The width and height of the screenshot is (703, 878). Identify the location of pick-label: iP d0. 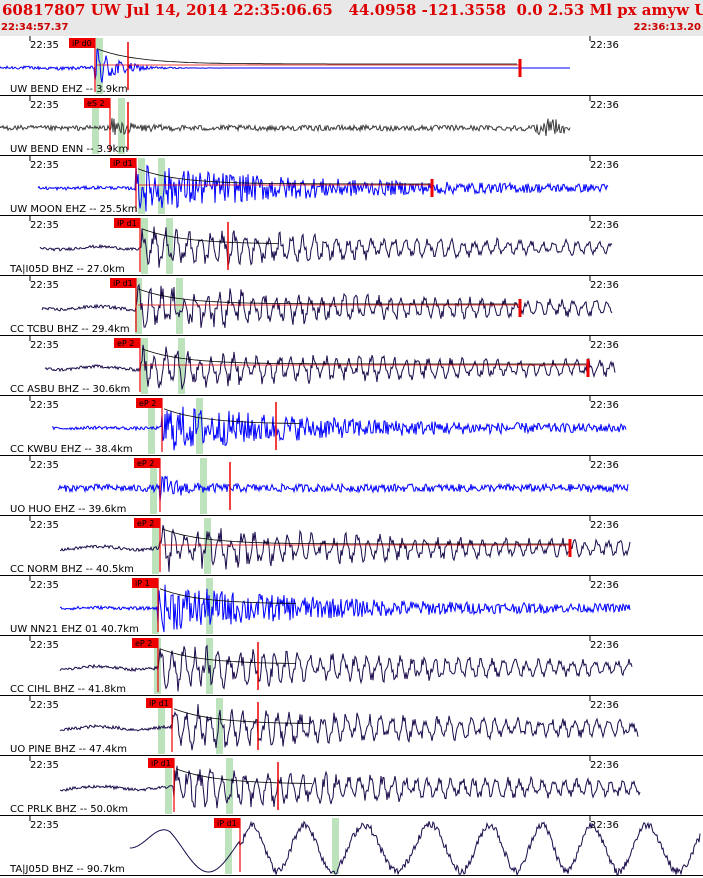
(82, 43).